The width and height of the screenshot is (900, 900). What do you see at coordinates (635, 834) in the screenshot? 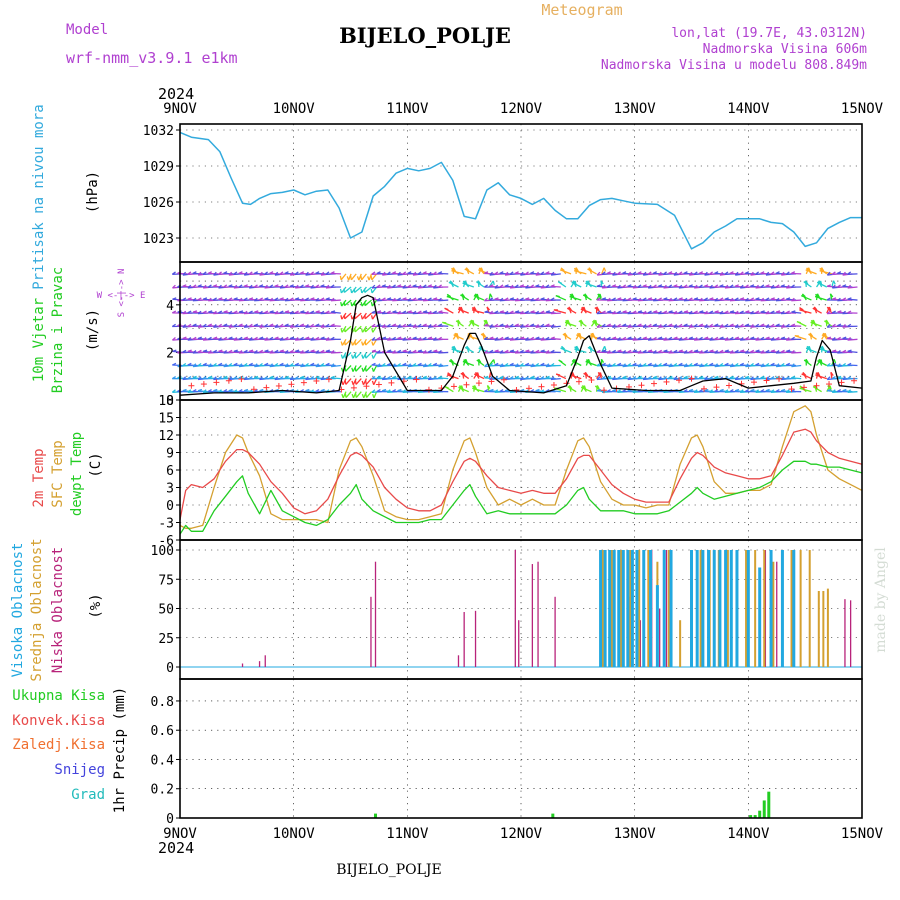
I see `x-bottom-label: 13NOV` at bounding box center [635, 834].